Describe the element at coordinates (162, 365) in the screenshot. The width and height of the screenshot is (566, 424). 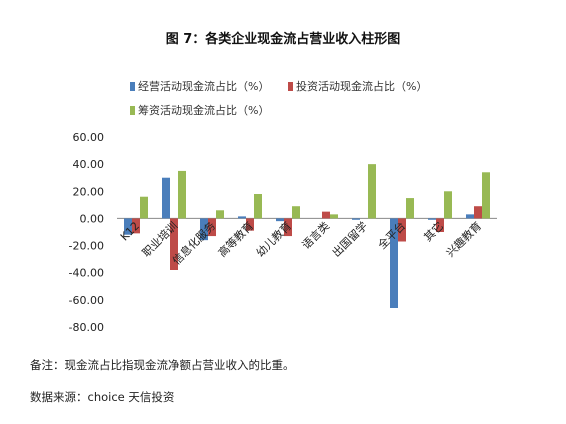
I see `footnote: 备注：现金流占比指现金流净额占营业收入的比重。` at that location.